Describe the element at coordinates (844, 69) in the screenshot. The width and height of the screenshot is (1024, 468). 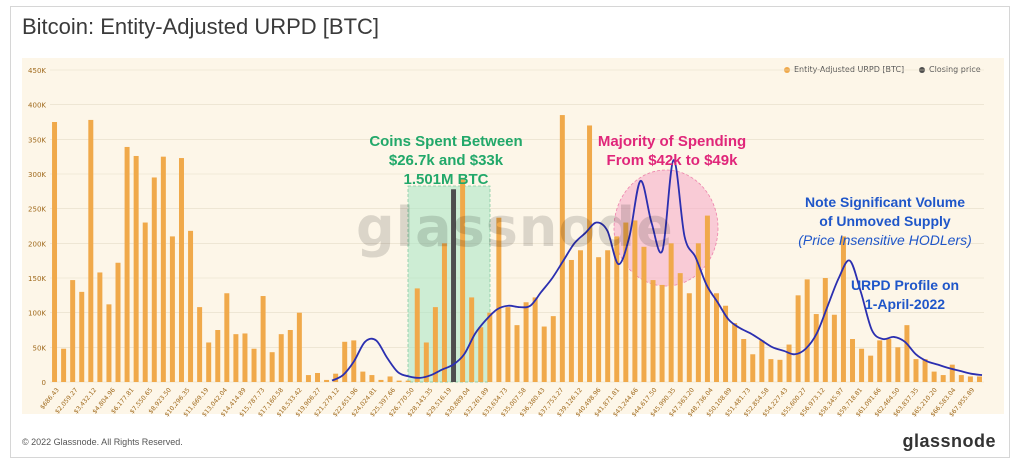
I see `legend-bars: Entity-Adjusted URPD [BTC]` at that location.